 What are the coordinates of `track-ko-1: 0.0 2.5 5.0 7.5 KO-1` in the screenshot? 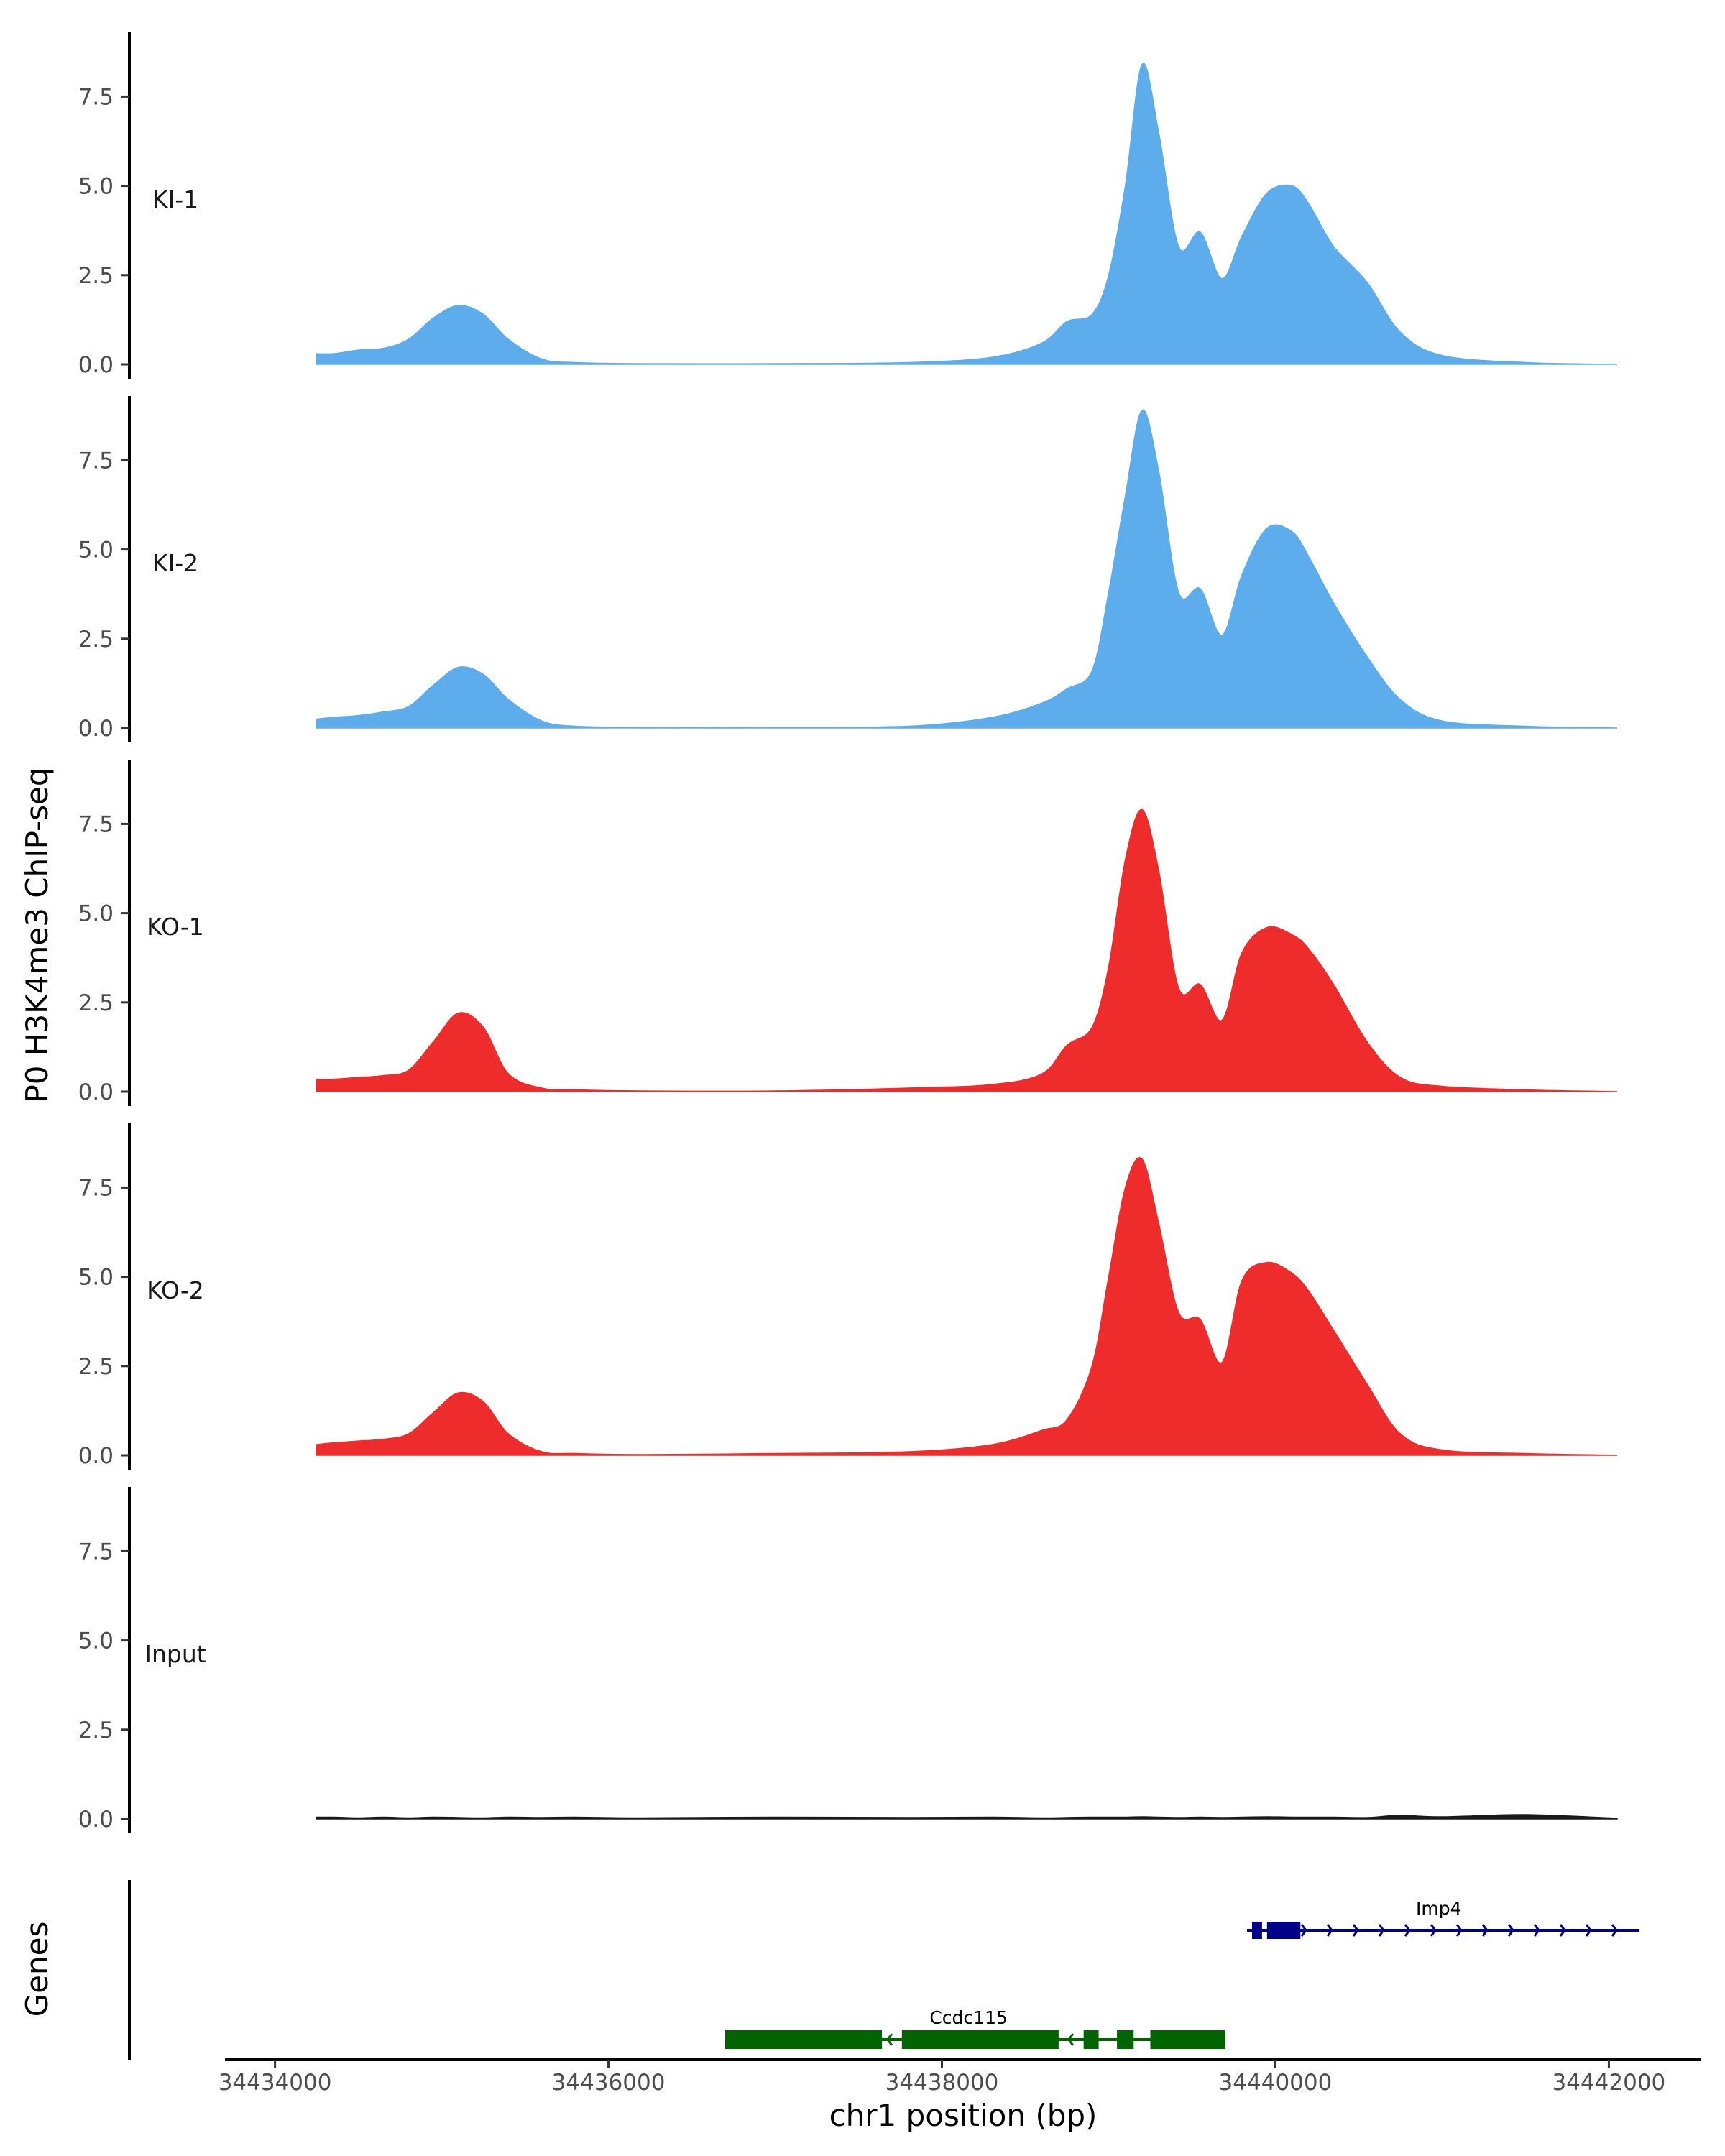 It's located at (848, 933).